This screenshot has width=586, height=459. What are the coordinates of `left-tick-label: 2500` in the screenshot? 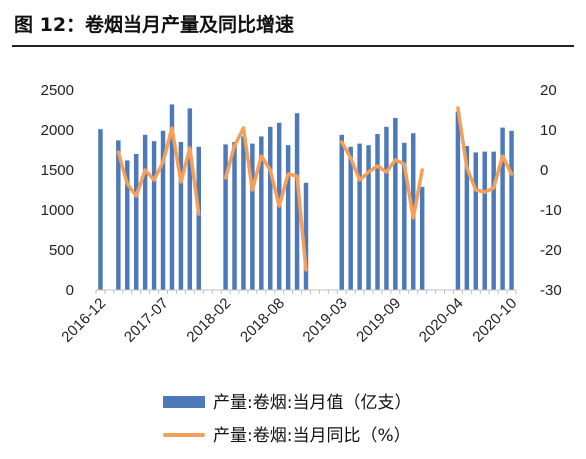 It's located at (57, 90).